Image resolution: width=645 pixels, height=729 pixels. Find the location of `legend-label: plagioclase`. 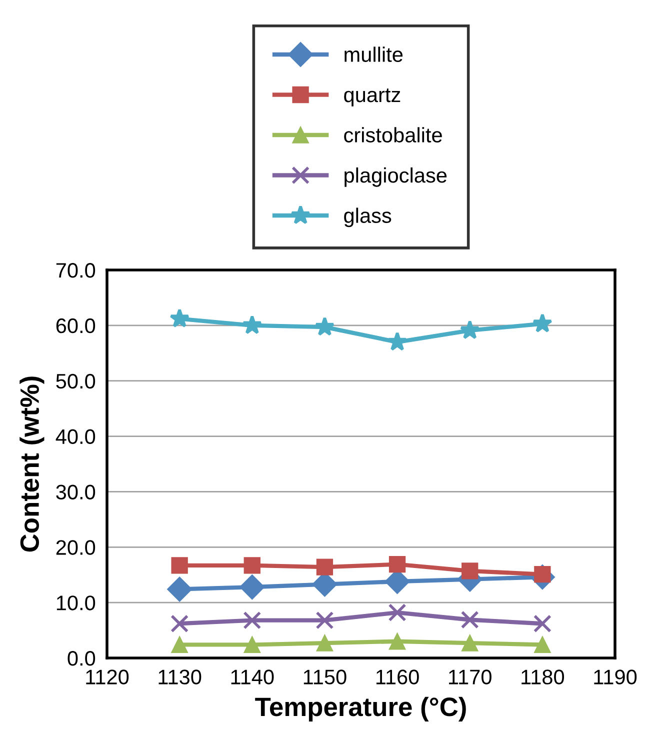

legend-label: plagioclase is located at coordinates (395, 177).